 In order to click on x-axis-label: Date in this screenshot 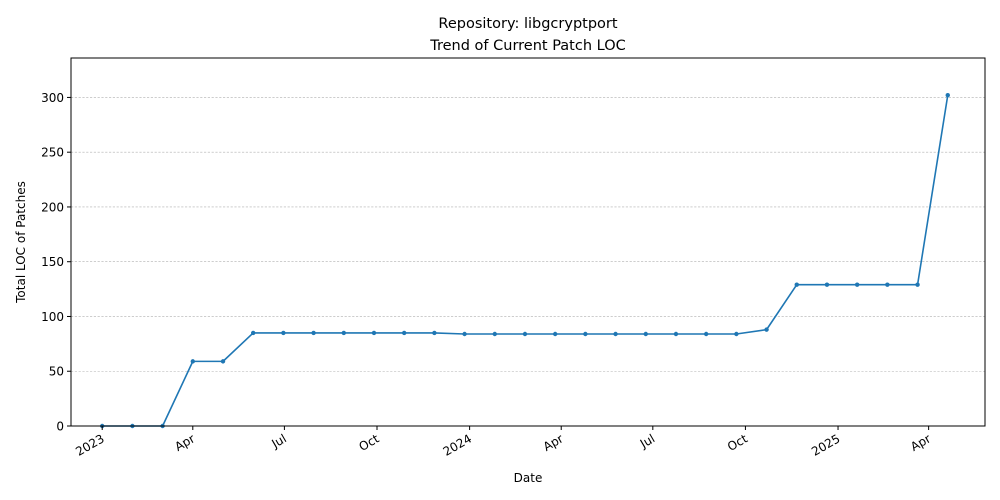, I will do `click(528, 478)`.